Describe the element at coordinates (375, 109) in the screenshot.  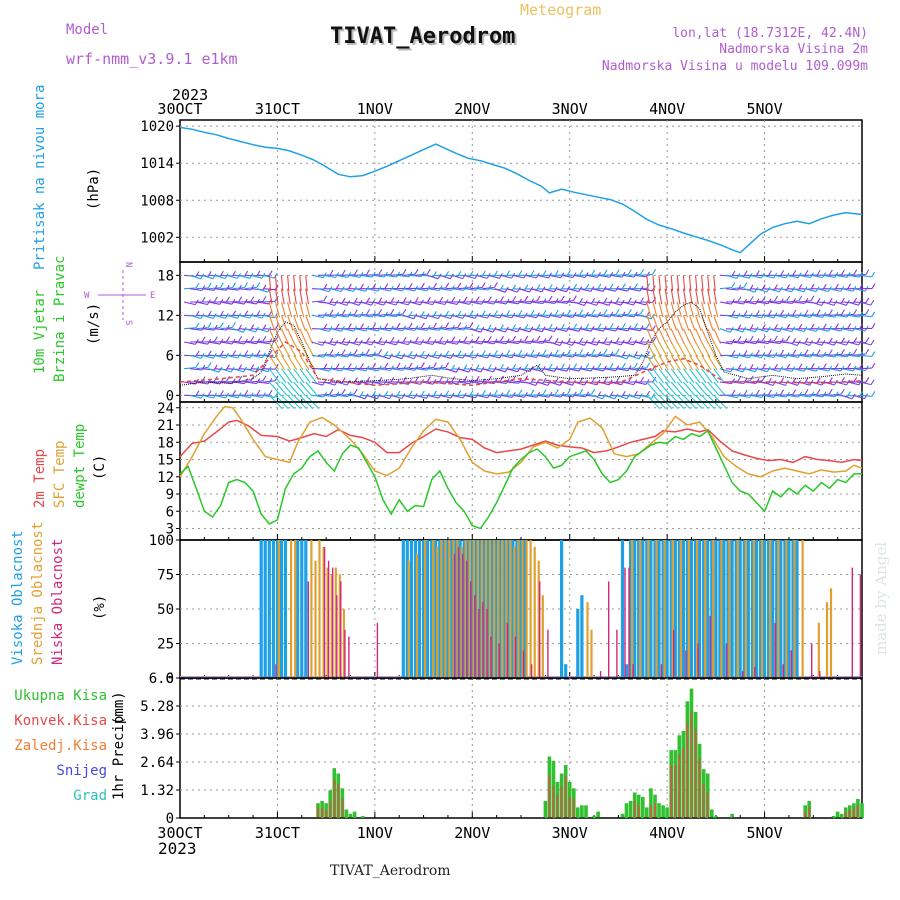
I see `top-x-tick-label: 1NOV` at that location.